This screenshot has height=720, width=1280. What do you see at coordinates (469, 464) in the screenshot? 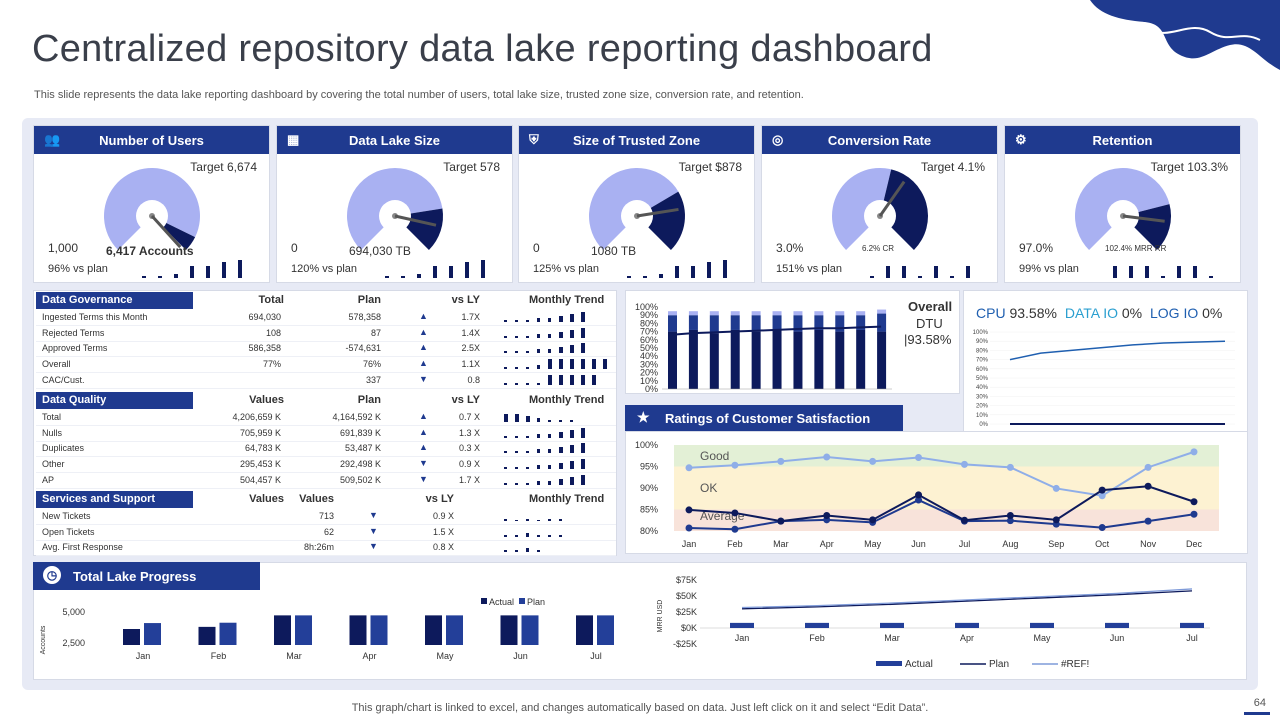
I see `row-vsly: 0.9 X` at bounding box center [469, 464].